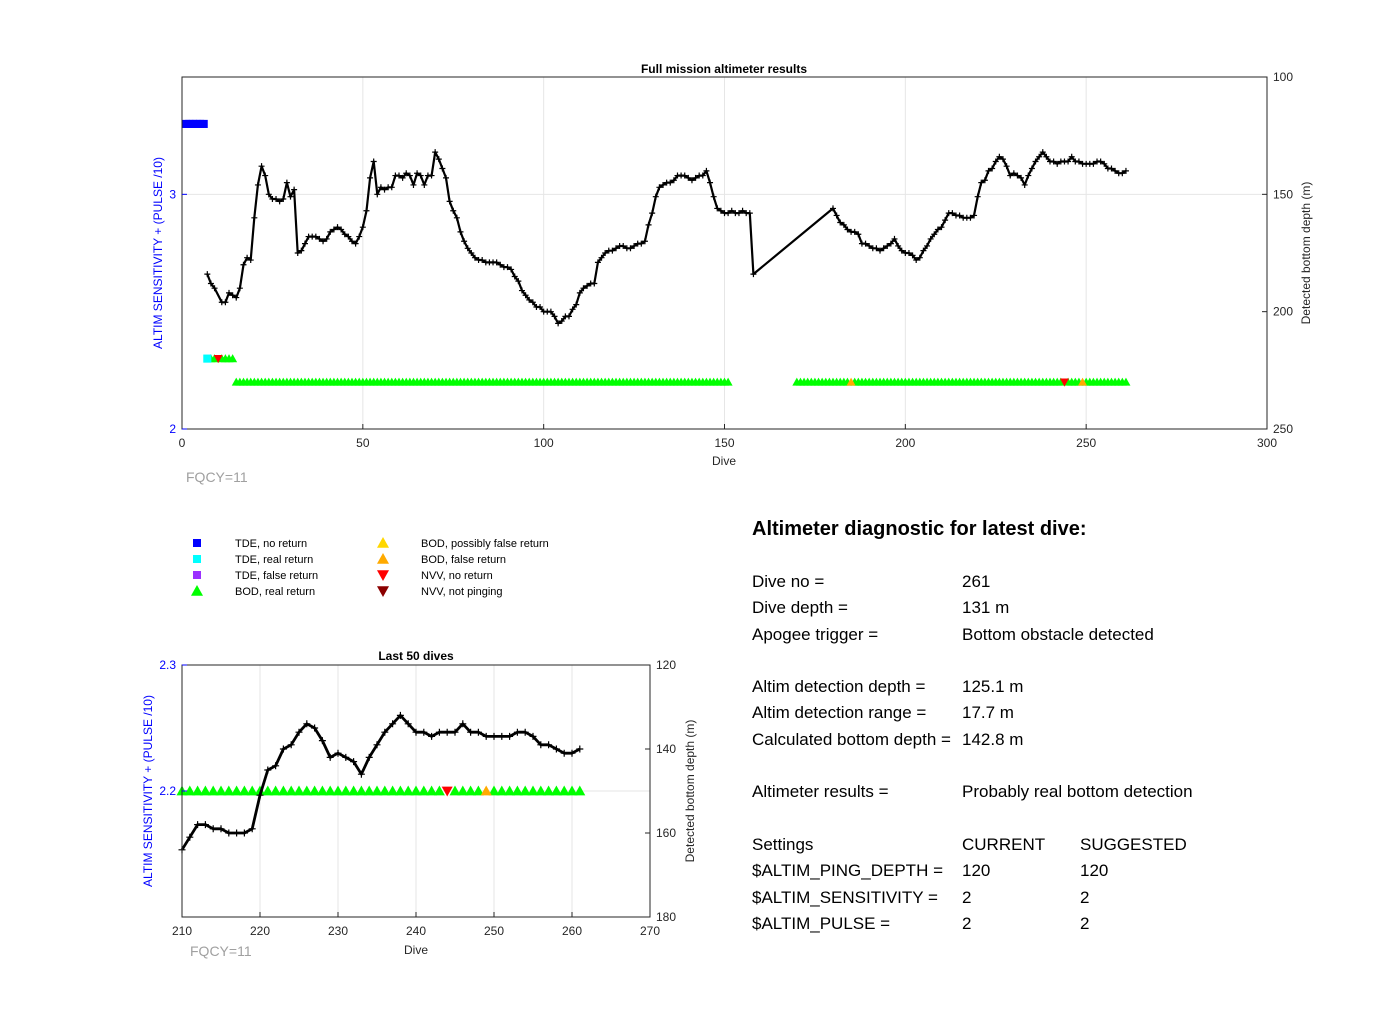 This screenshot has width=1400, height=1032. Describe the element at coordinates (462, 592) in the screenshot. I see `legend-label: NVV, not pinging` at that location.